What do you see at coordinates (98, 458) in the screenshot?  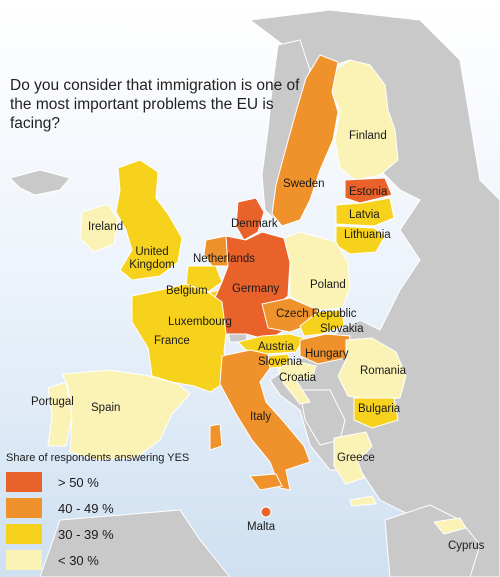 I see `legend-title: Share of respondents answering YES` at bounding box center [98, 458].